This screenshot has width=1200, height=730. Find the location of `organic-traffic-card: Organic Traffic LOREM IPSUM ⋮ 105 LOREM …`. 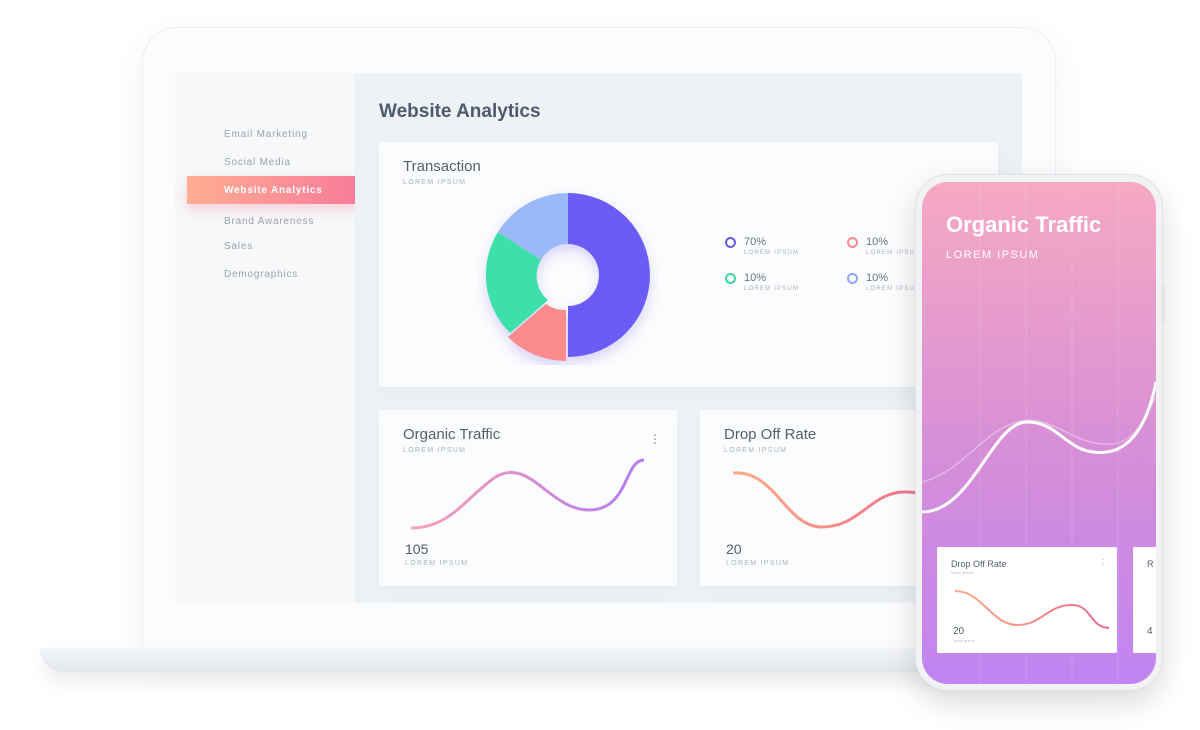

organic-traffic-card: Organic Traffic LOREM IPSUM ⋮ 105 LOREM … is located at coordinates (528, 498).